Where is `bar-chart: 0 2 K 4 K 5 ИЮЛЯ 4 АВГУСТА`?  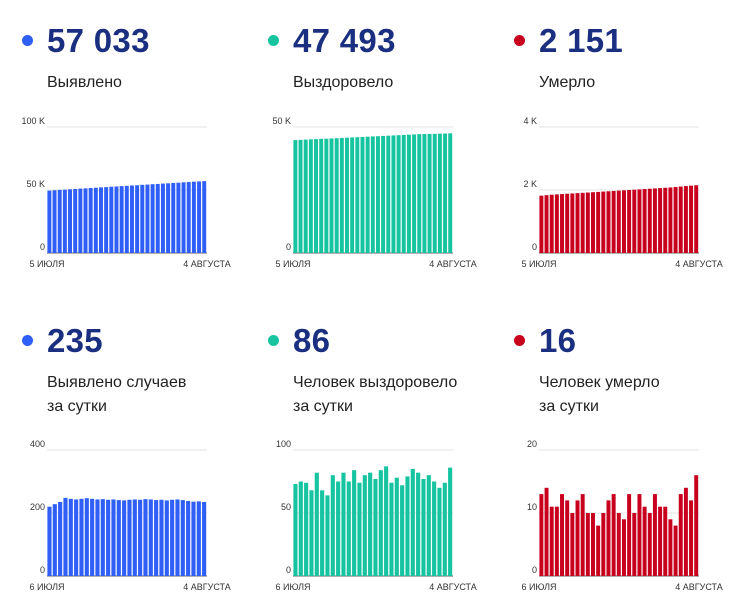
bar-chart: 0 2 K 4 K 5 ИЮЛЯ 4 АВГУСТА is located at coordinates (621, 192).